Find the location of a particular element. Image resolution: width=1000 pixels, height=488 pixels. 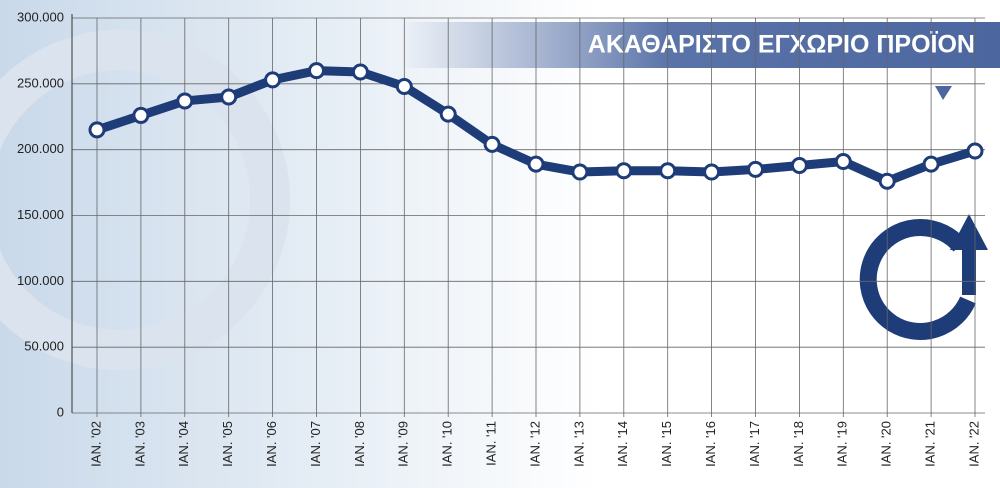

y-tick-label: 50.000 is located at coordinates (44, 346).